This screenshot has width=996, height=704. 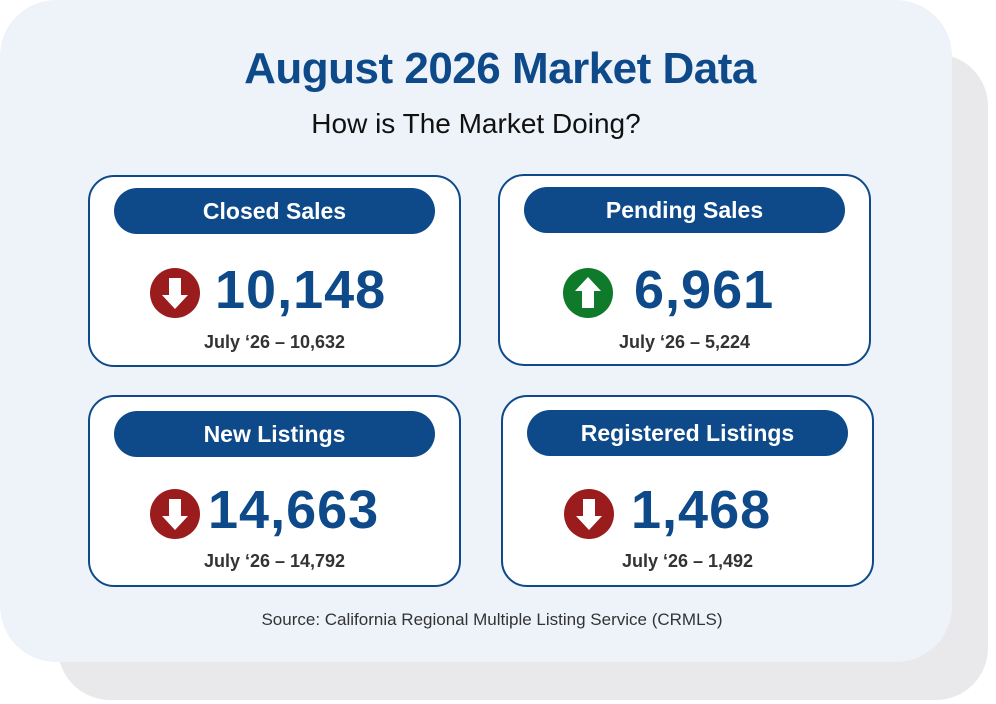 I want to click on stat-label-closed-sales: Closed Sales, so click(x=274, y=211).